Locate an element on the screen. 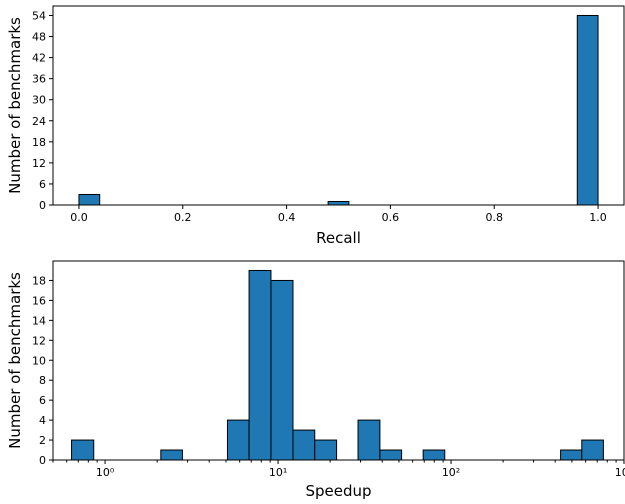 This screenshot has height=504, width=625. speedup-x-tick-label-0: 10⁰ is located at coordinates (105, 472).